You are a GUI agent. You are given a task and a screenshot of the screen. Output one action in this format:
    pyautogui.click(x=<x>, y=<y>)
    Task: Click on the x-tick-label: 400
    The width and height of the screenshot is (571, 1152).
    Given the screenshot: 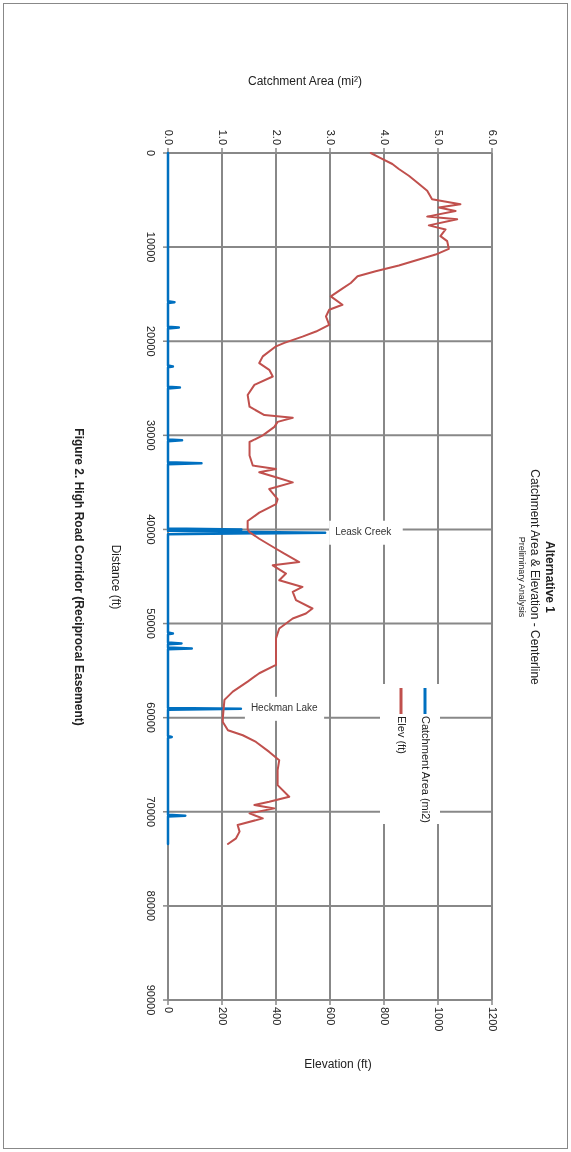 What is the action you would take?
    pyautogui.click(x=277, y=1016)
    